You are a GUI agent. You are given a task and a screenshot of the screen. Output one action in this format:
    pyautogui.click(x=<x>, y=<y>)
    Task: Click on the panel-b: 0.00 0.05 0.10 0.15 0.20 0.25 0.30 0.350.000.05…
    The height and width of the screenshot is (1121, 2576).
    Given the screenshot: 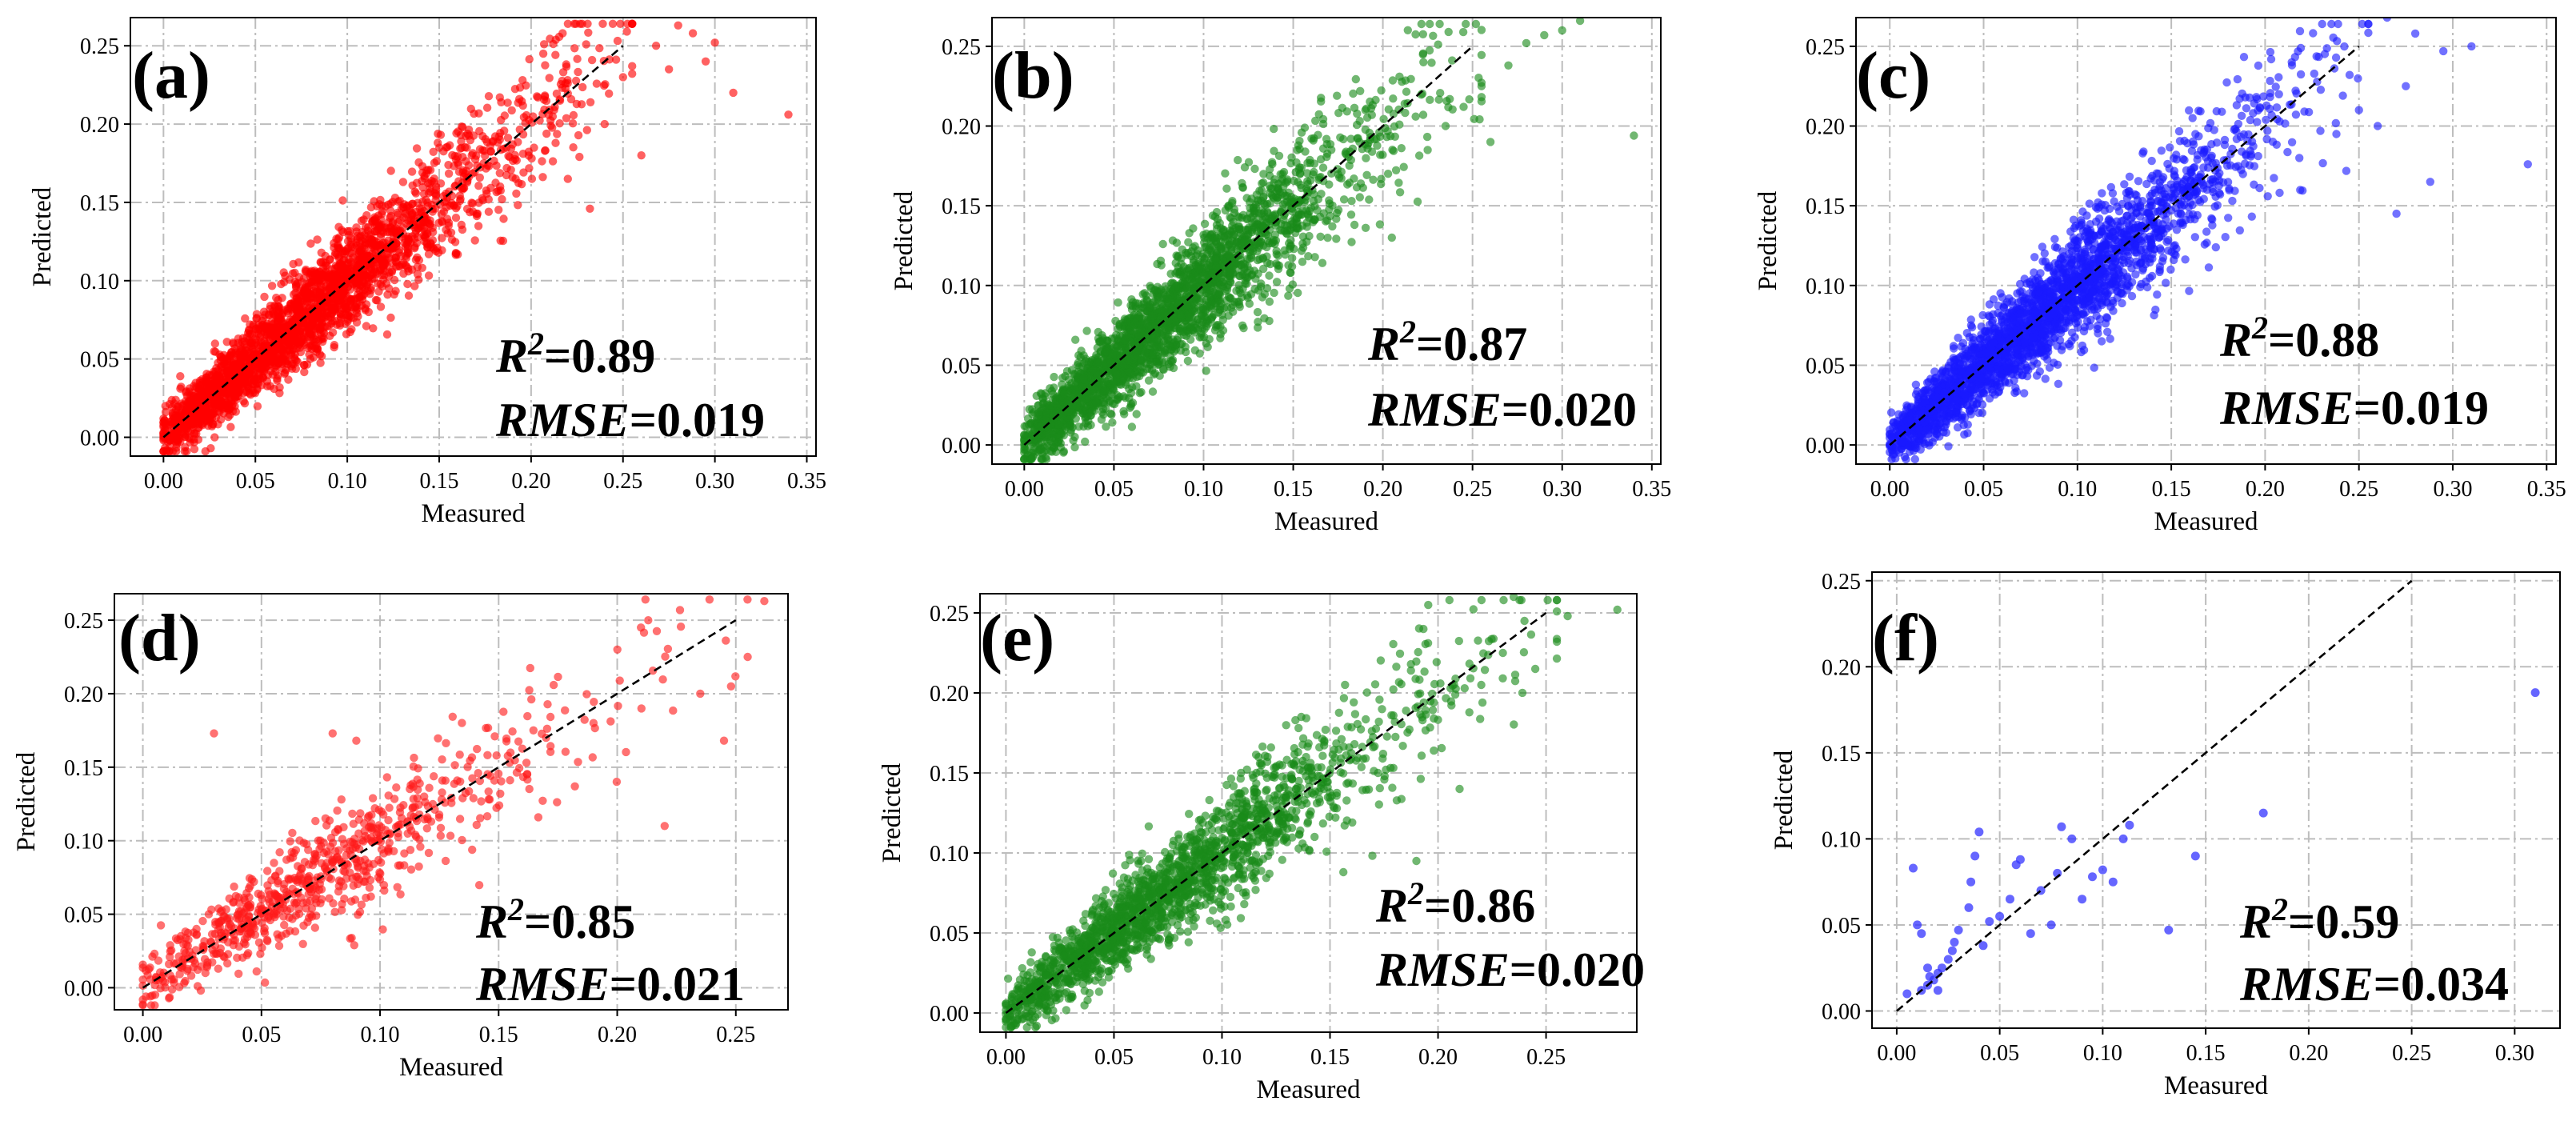 What is the action you would take?
    pyautogui.click(x=1280, y=276)
    